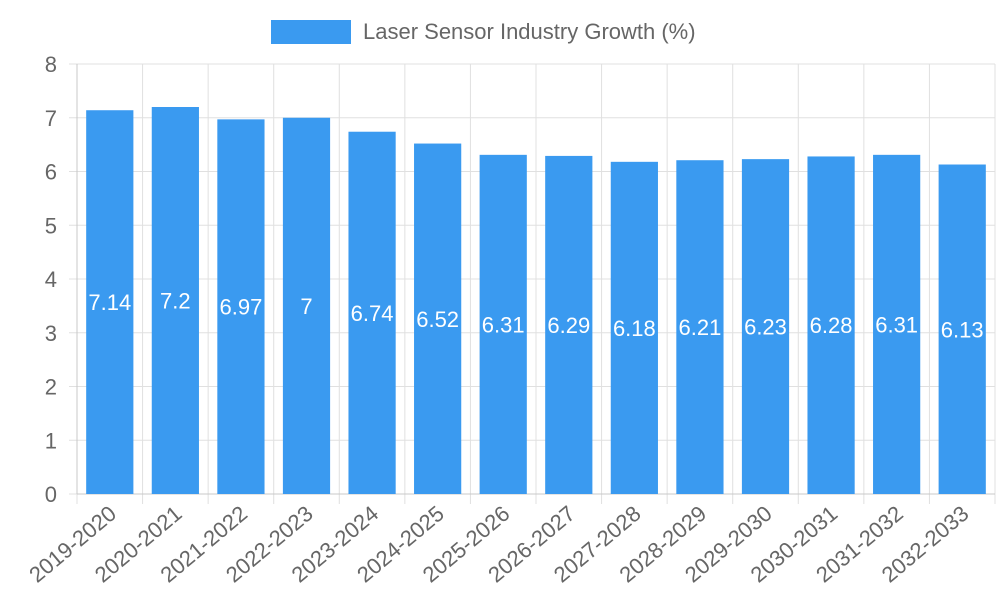 The image size is (1000, 600). I want to click on y-tick-label: 5, so click(51, 225).